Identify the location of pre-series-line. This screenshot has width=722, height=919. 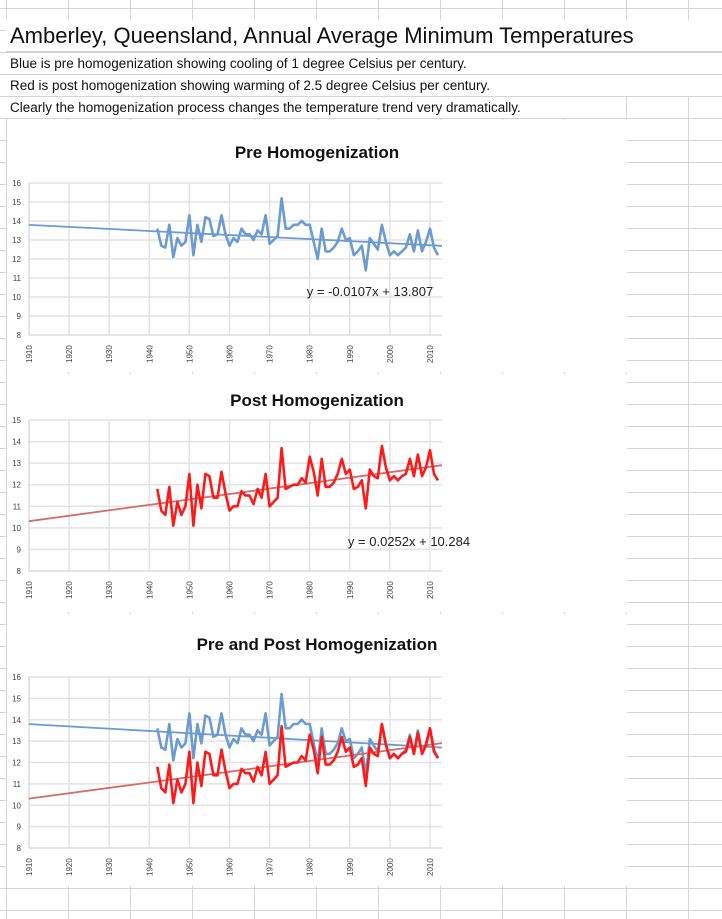
(298, 234).